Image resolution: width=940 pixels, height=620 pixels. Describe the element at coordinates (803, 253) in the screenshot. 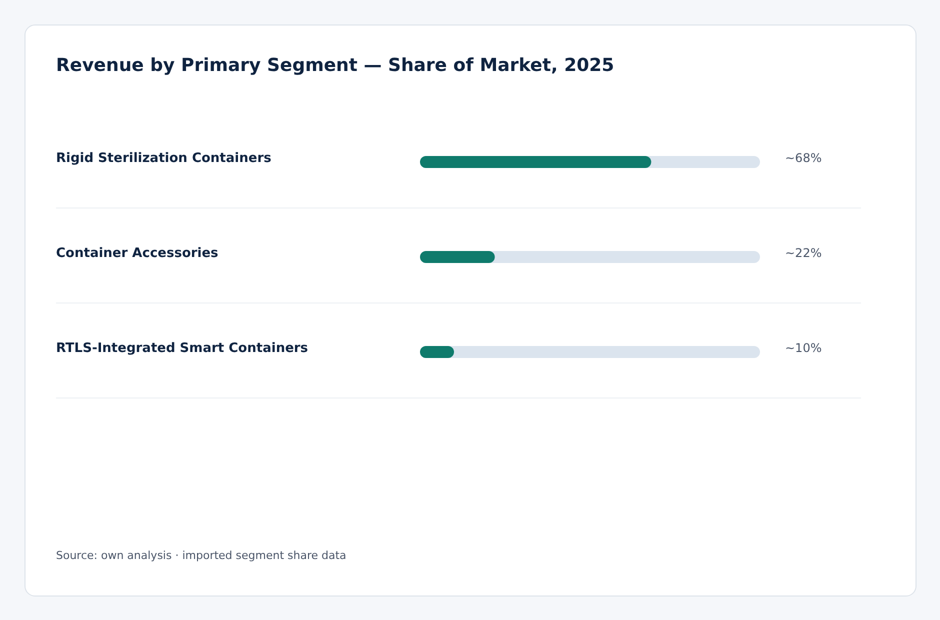

I see `data-label: ~22%` at that location.